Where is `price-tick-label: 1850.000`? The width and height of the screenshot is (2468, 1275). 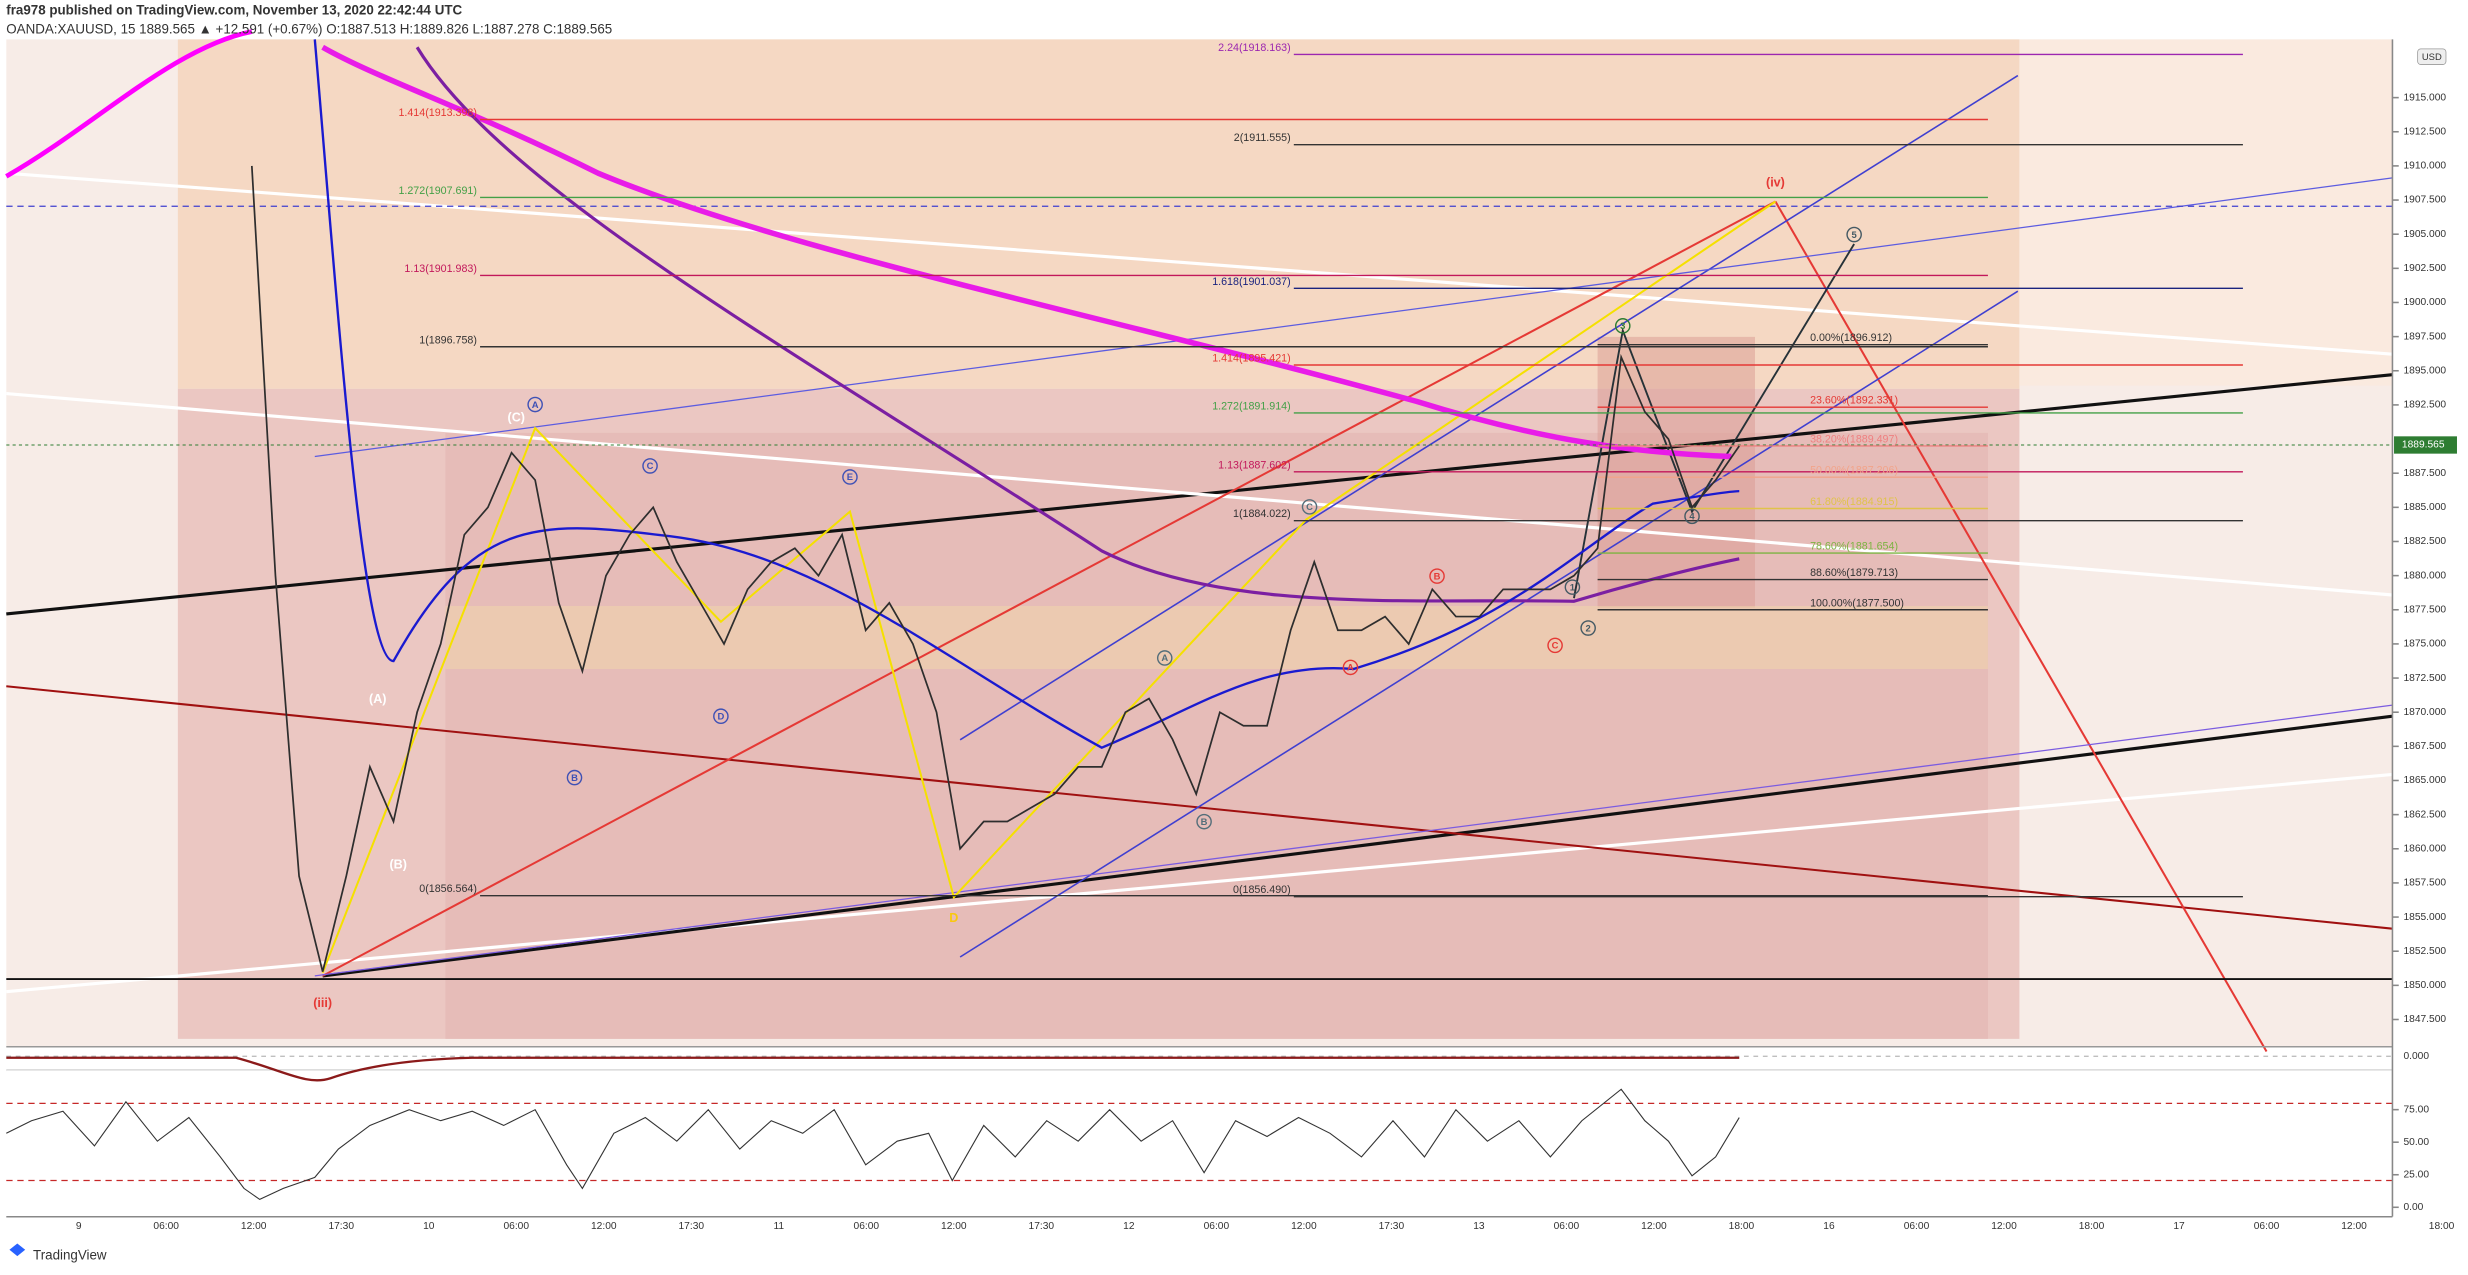 price-tick-label: 1850.000 is located at coordinates (2424, 985).